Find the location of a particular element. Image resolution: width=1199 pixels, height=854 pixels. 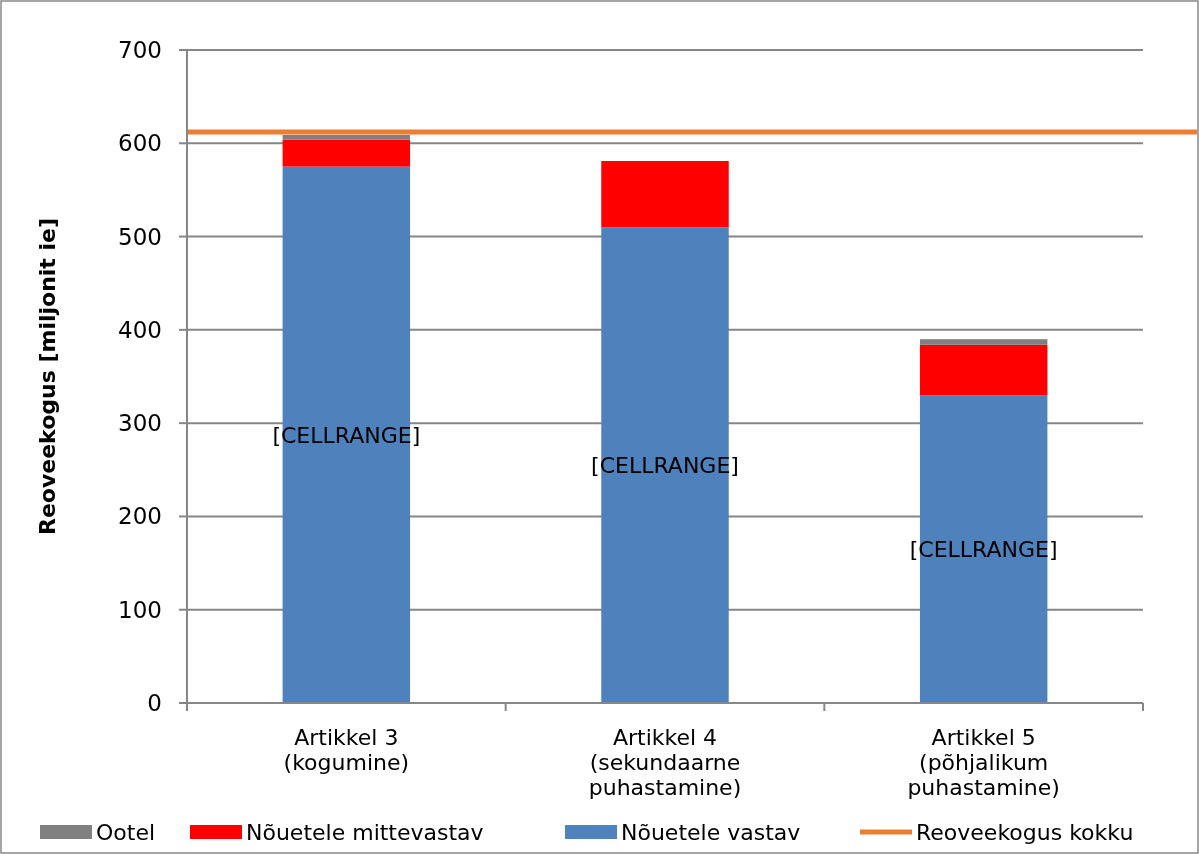

legend-label: Nõuetele vastav is located at coordinates (711, 832).